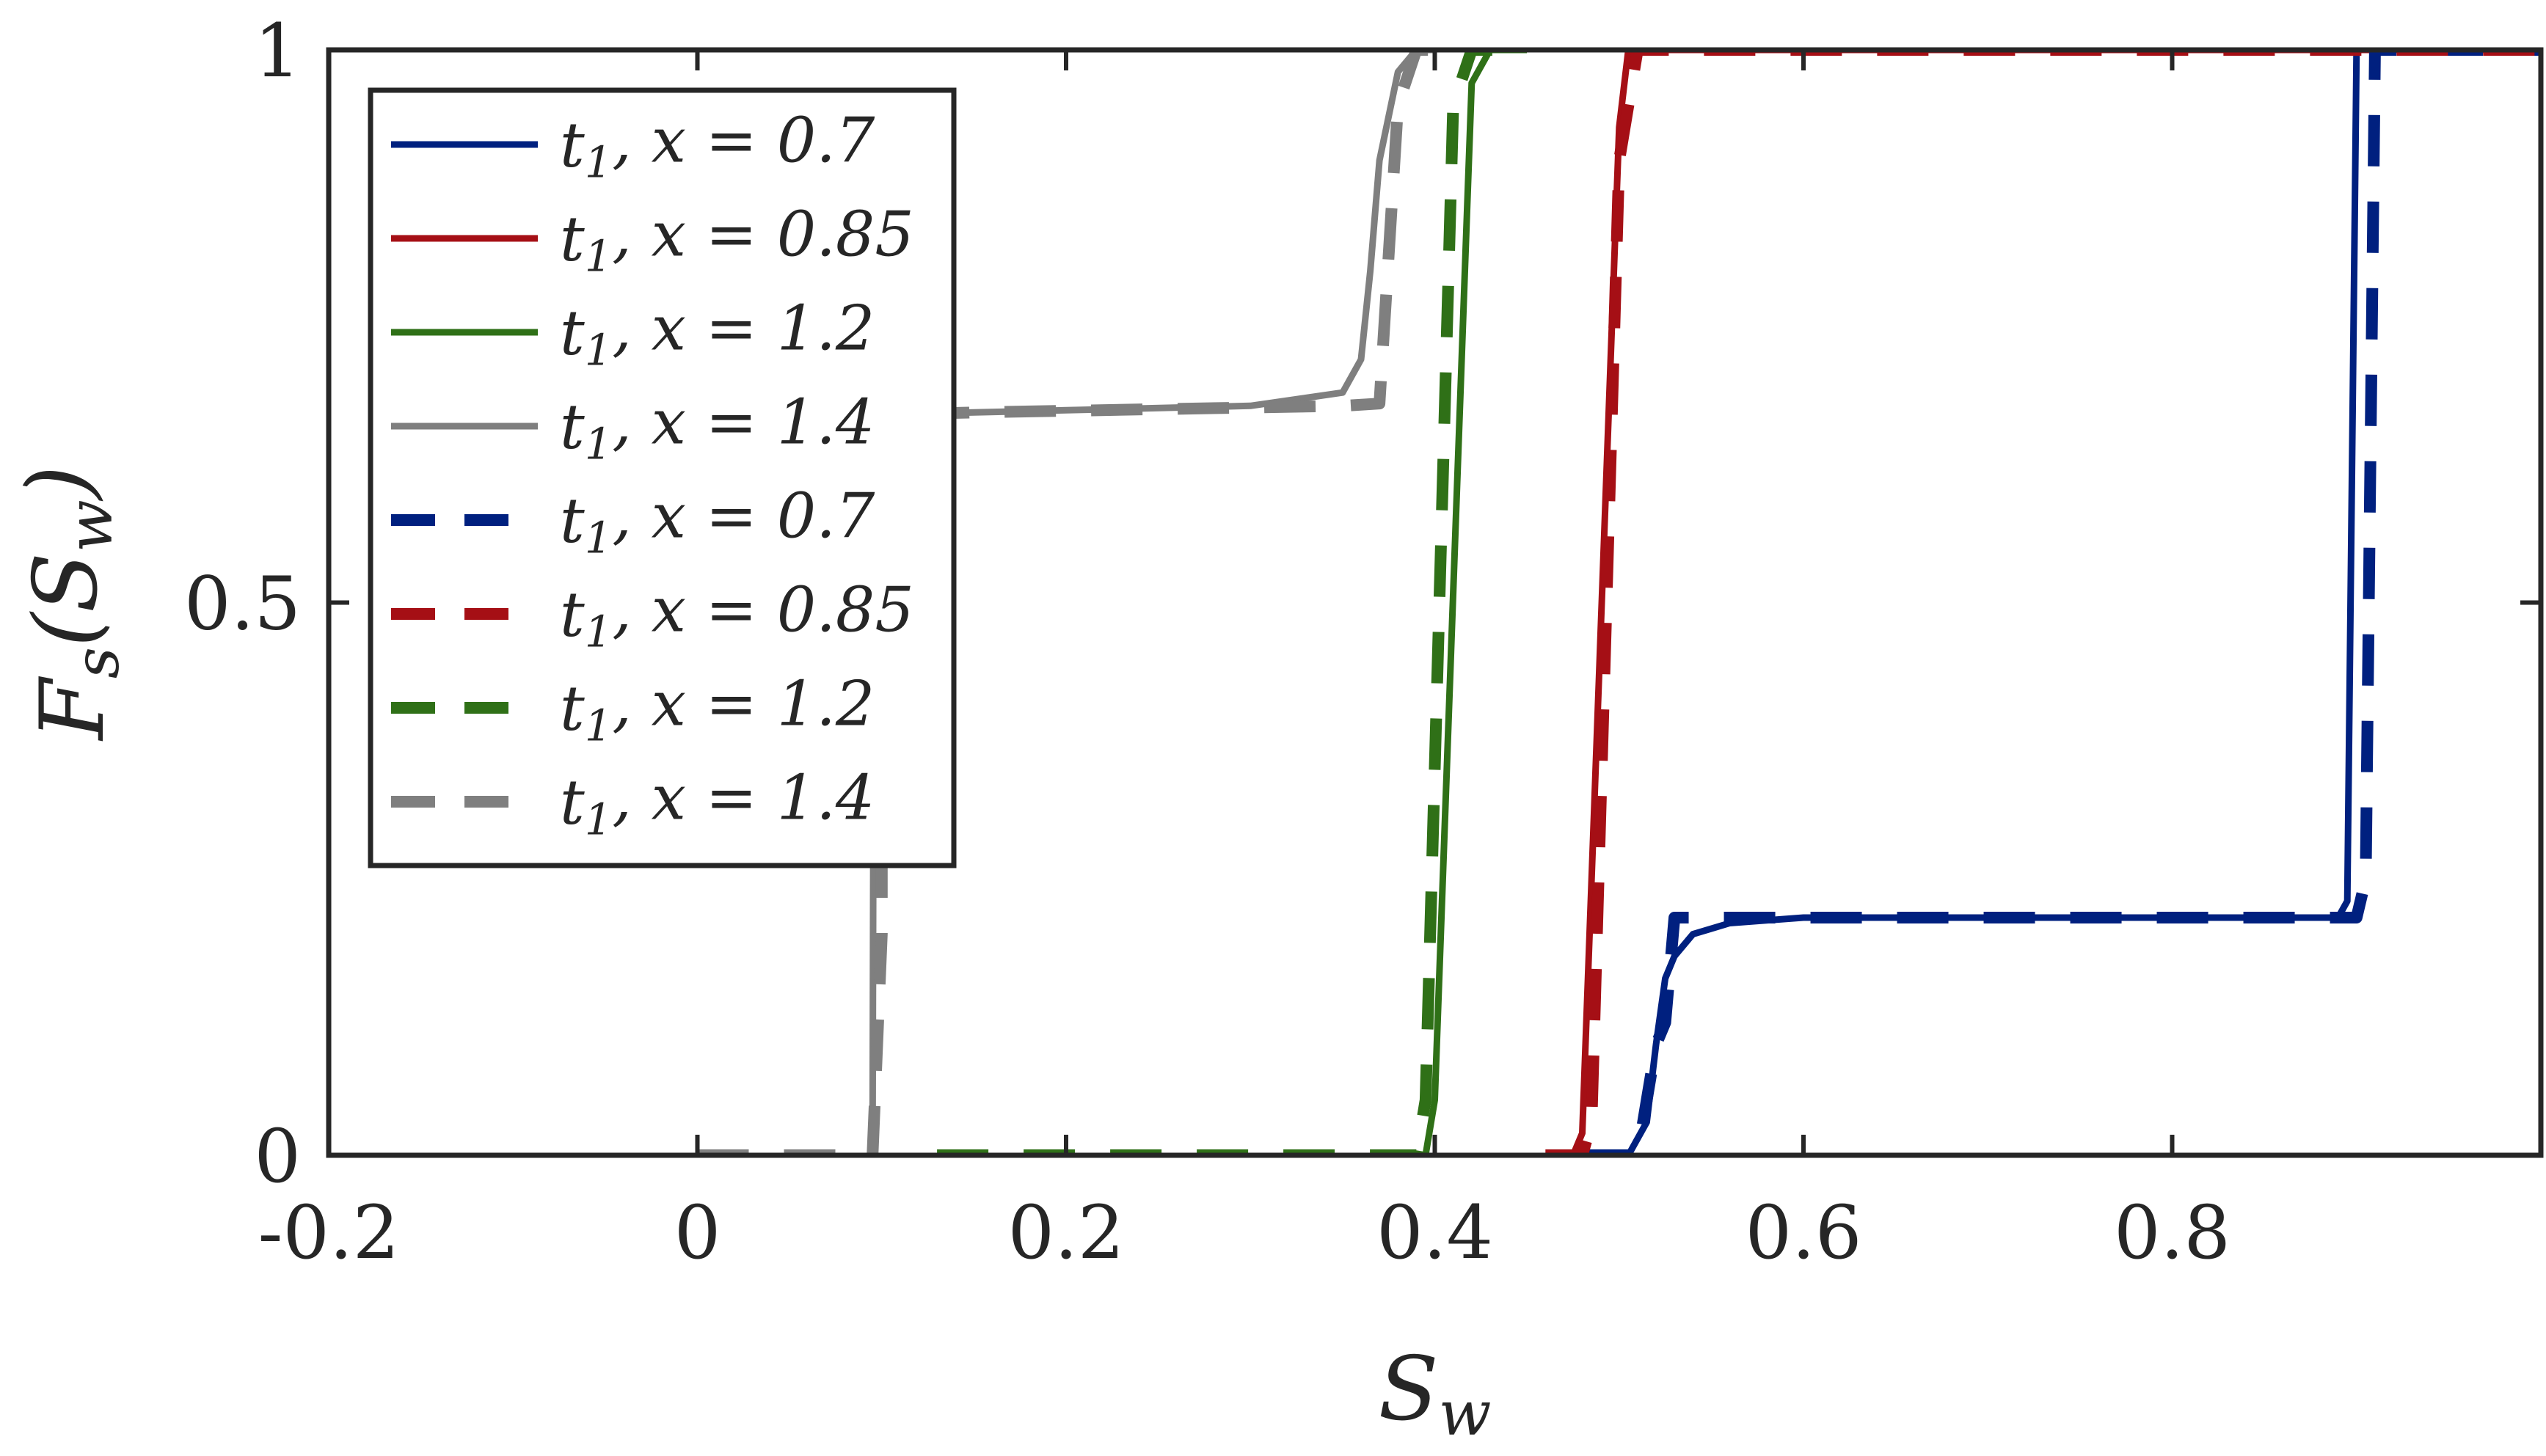  I want to click on y-tick-label: 0, so click(277, 1156).